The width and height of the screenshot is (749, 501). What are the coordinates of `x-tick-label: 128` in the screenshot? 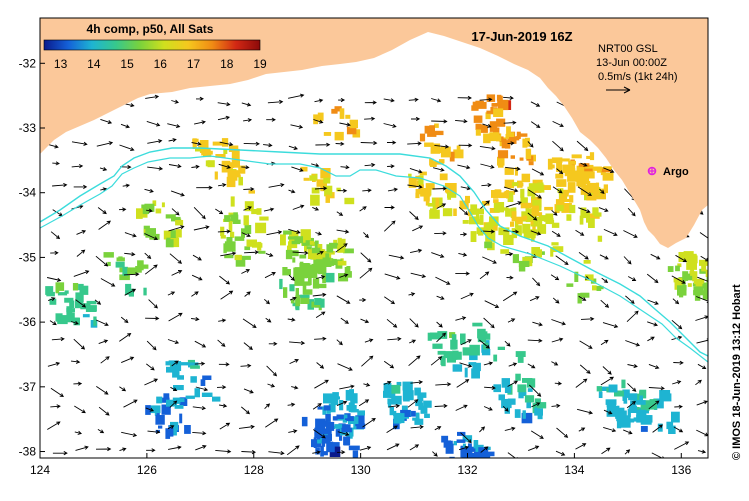 It's located at (254, 470).